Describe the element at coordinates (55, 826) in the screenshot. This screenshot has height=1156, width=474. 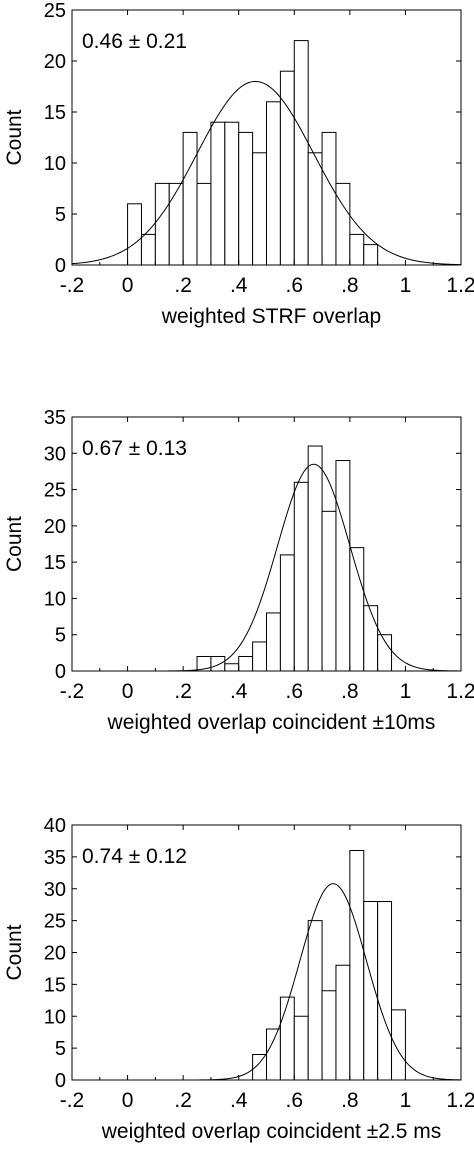
I see `y-tick-label: 40` at that location.